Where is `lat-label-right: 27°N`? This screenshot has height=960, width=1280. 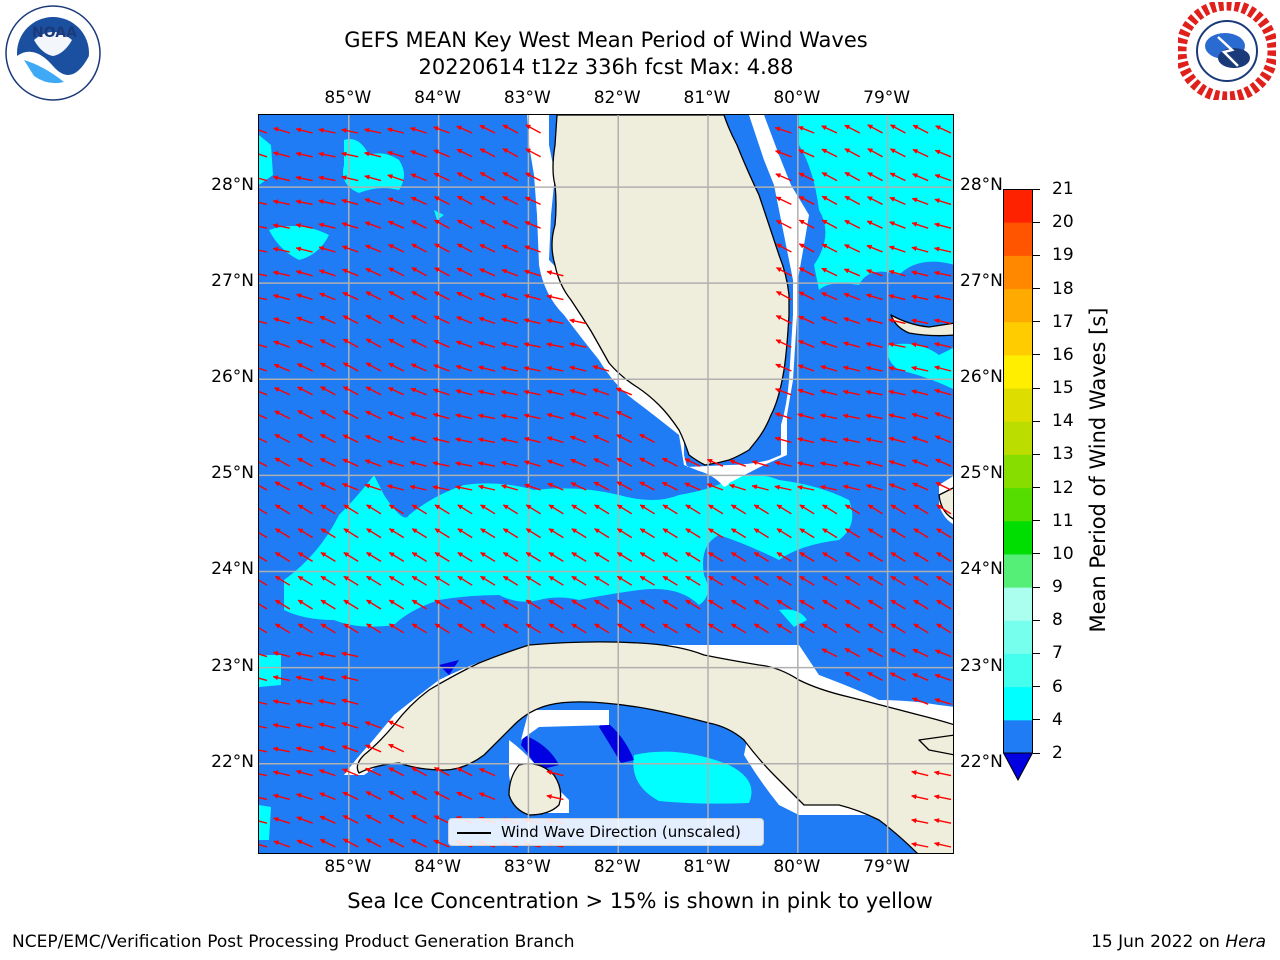 lat-label-right: 27°N is located at coordinates (981, 281).